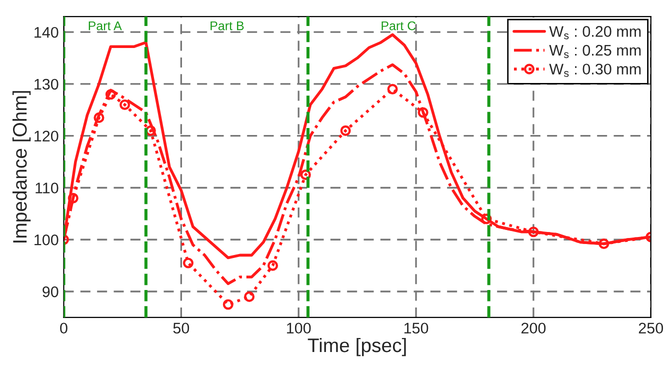 The width and height of the screenshot is (671, 367). I want to click on x-tick-label: 50, so click(181, 328).